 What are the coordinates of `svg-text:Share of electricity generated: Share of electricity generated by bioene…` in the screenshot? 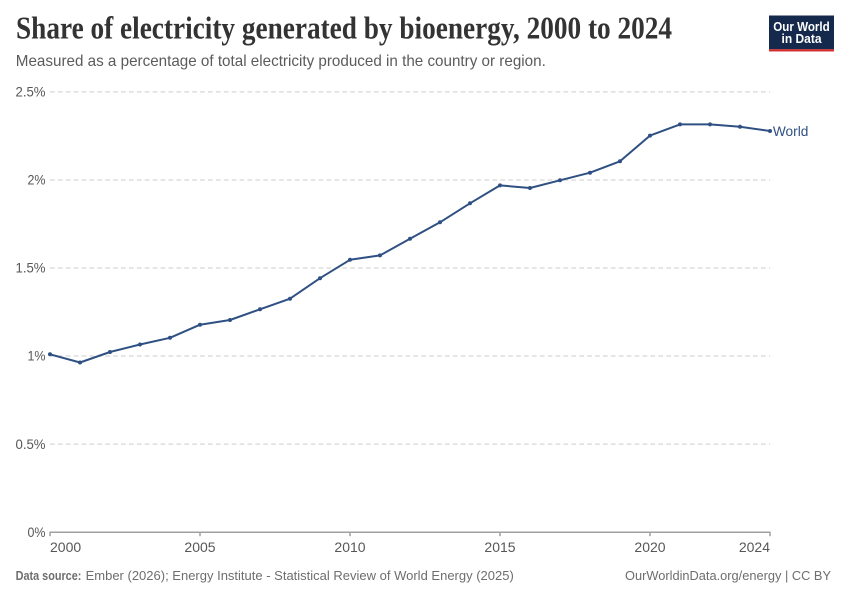 It's located at (344, 28).